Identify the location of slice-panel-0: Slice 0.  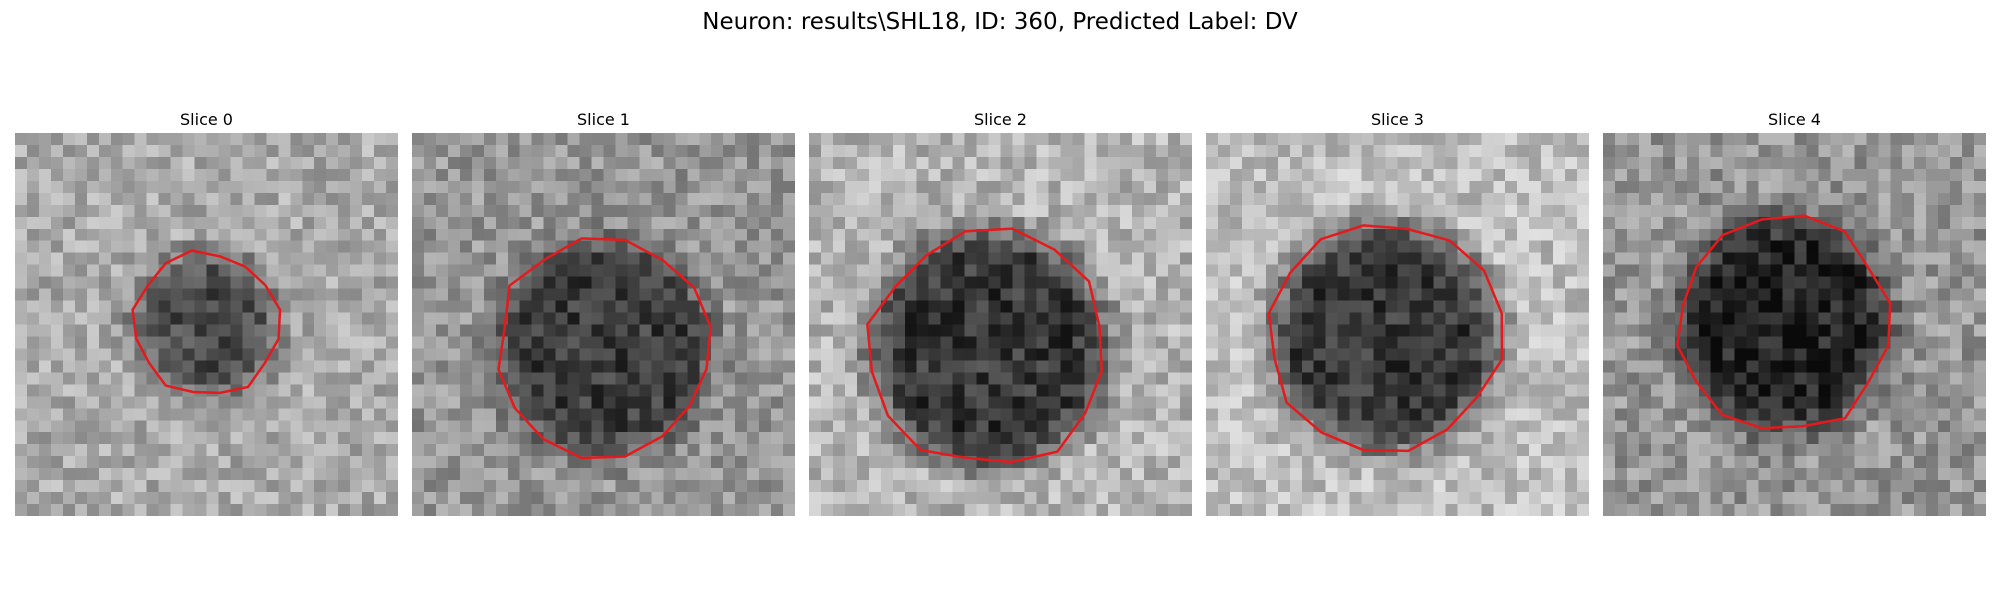
(206, 312).